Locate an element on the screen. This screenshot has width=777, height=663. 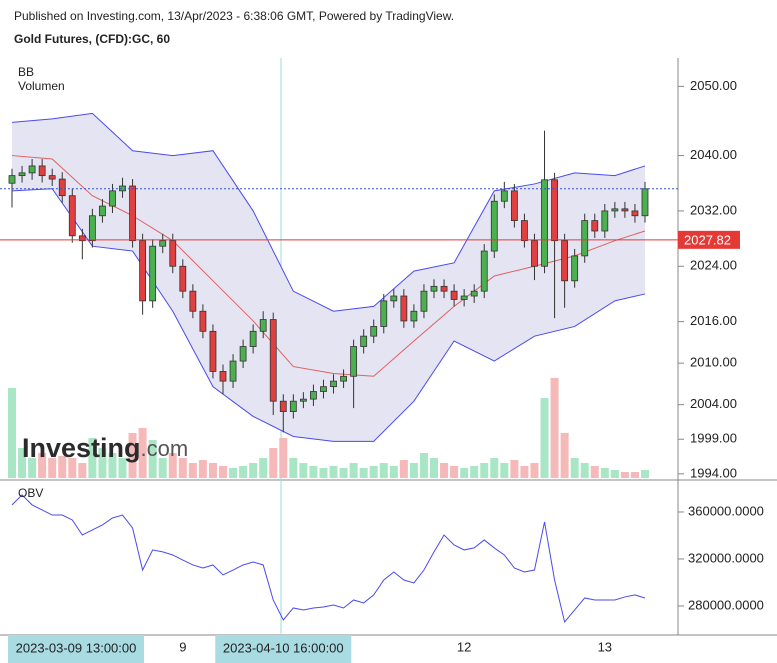
y-tick-label: 2040.00 is located at coordinates (713, 154).